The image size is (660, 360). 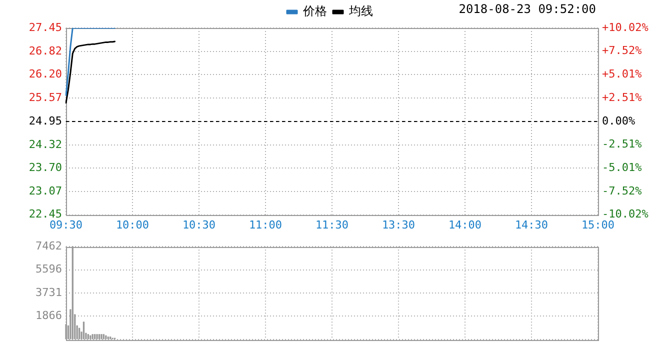 What do you see at coordinates (314, 11) in the screenshot?
I see `legend-label: 价格` at bounding box center [314, 11].